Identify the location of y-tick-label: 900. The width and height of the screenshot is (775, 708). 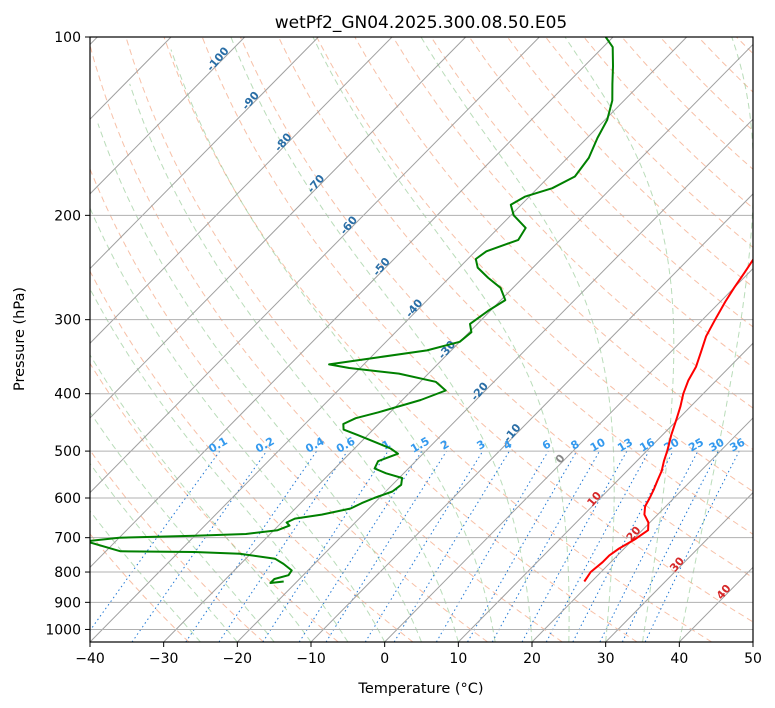
(67, 603).